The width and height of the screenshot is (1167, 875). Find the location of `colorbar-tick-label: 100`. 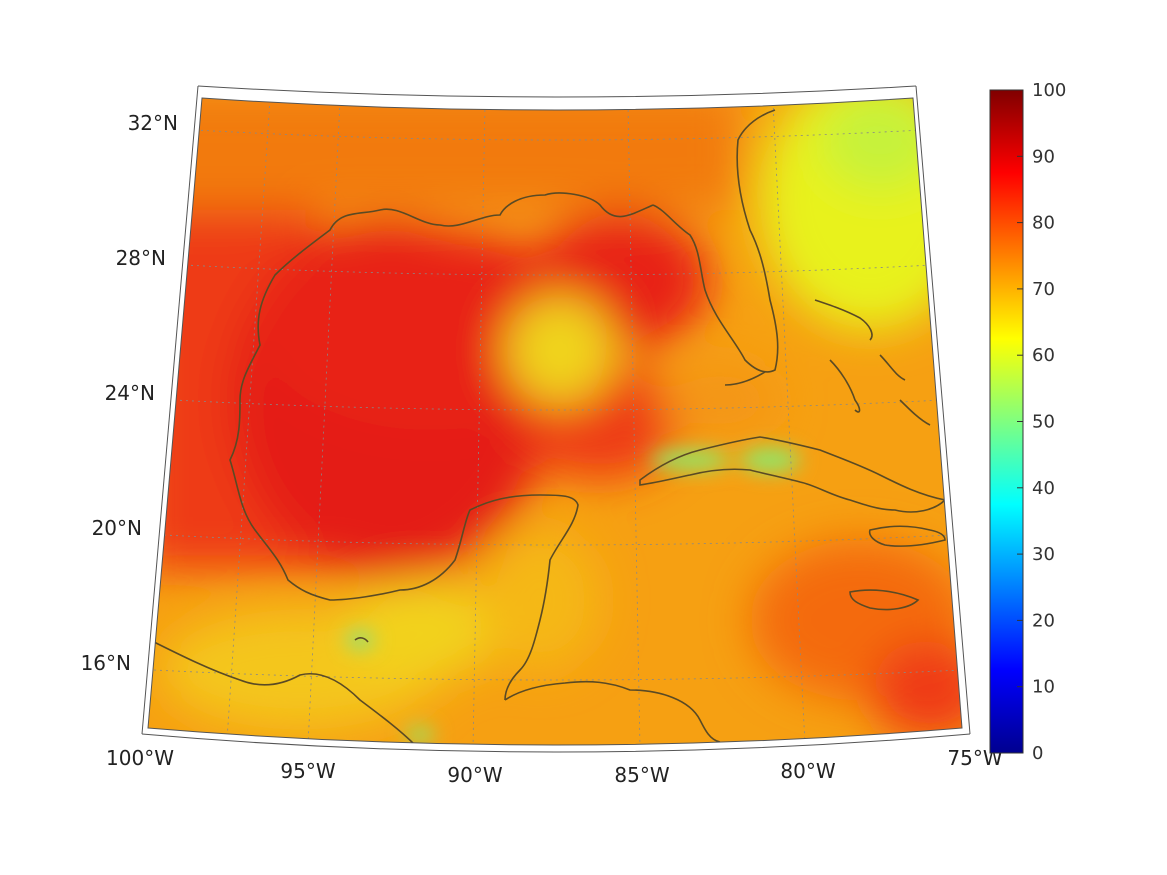

colorbar-tick-label: 100 is located at coordinates (1049, 90).